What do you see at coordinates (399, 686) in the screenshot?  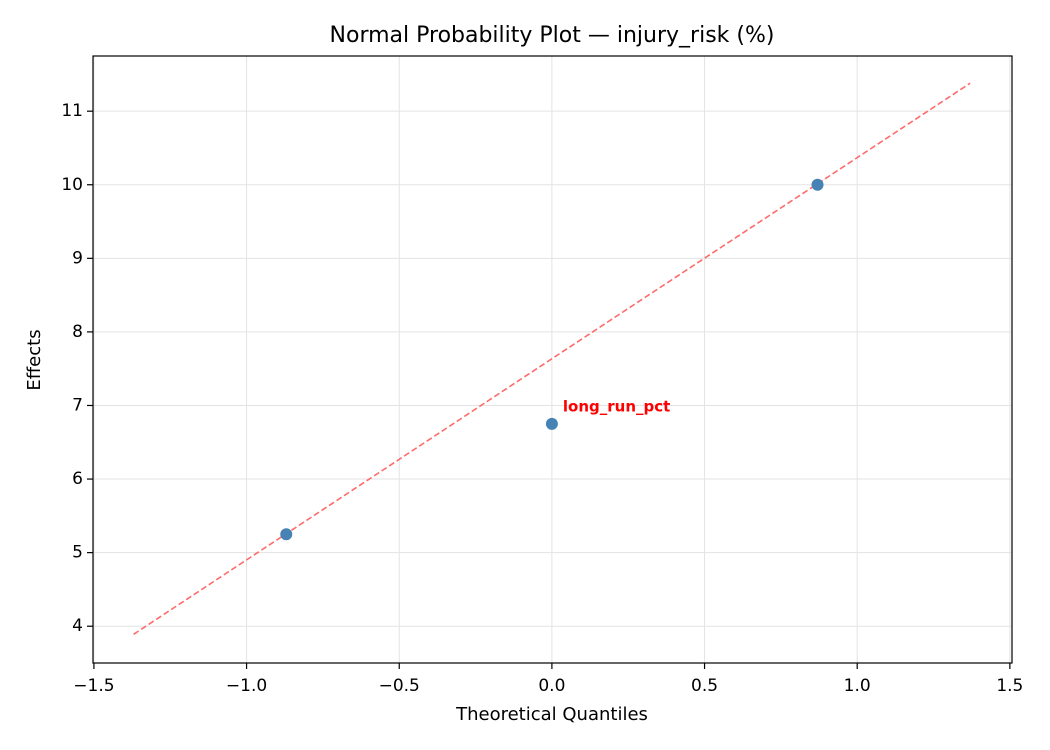 I see `x-tick-label: −0.5` at bounding box center [399, 686].